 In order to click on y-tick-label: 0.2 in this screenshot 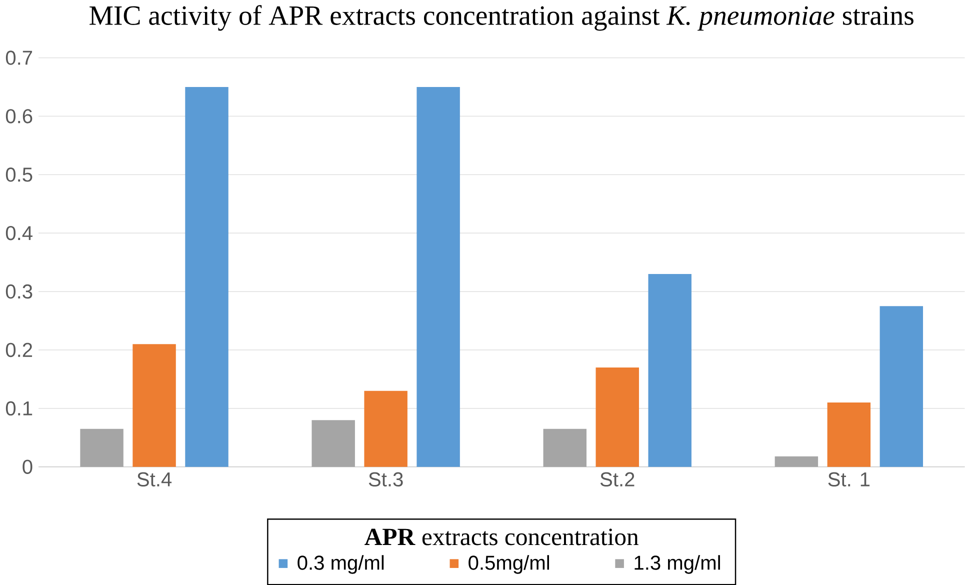, I will do `click(19, 349)`.